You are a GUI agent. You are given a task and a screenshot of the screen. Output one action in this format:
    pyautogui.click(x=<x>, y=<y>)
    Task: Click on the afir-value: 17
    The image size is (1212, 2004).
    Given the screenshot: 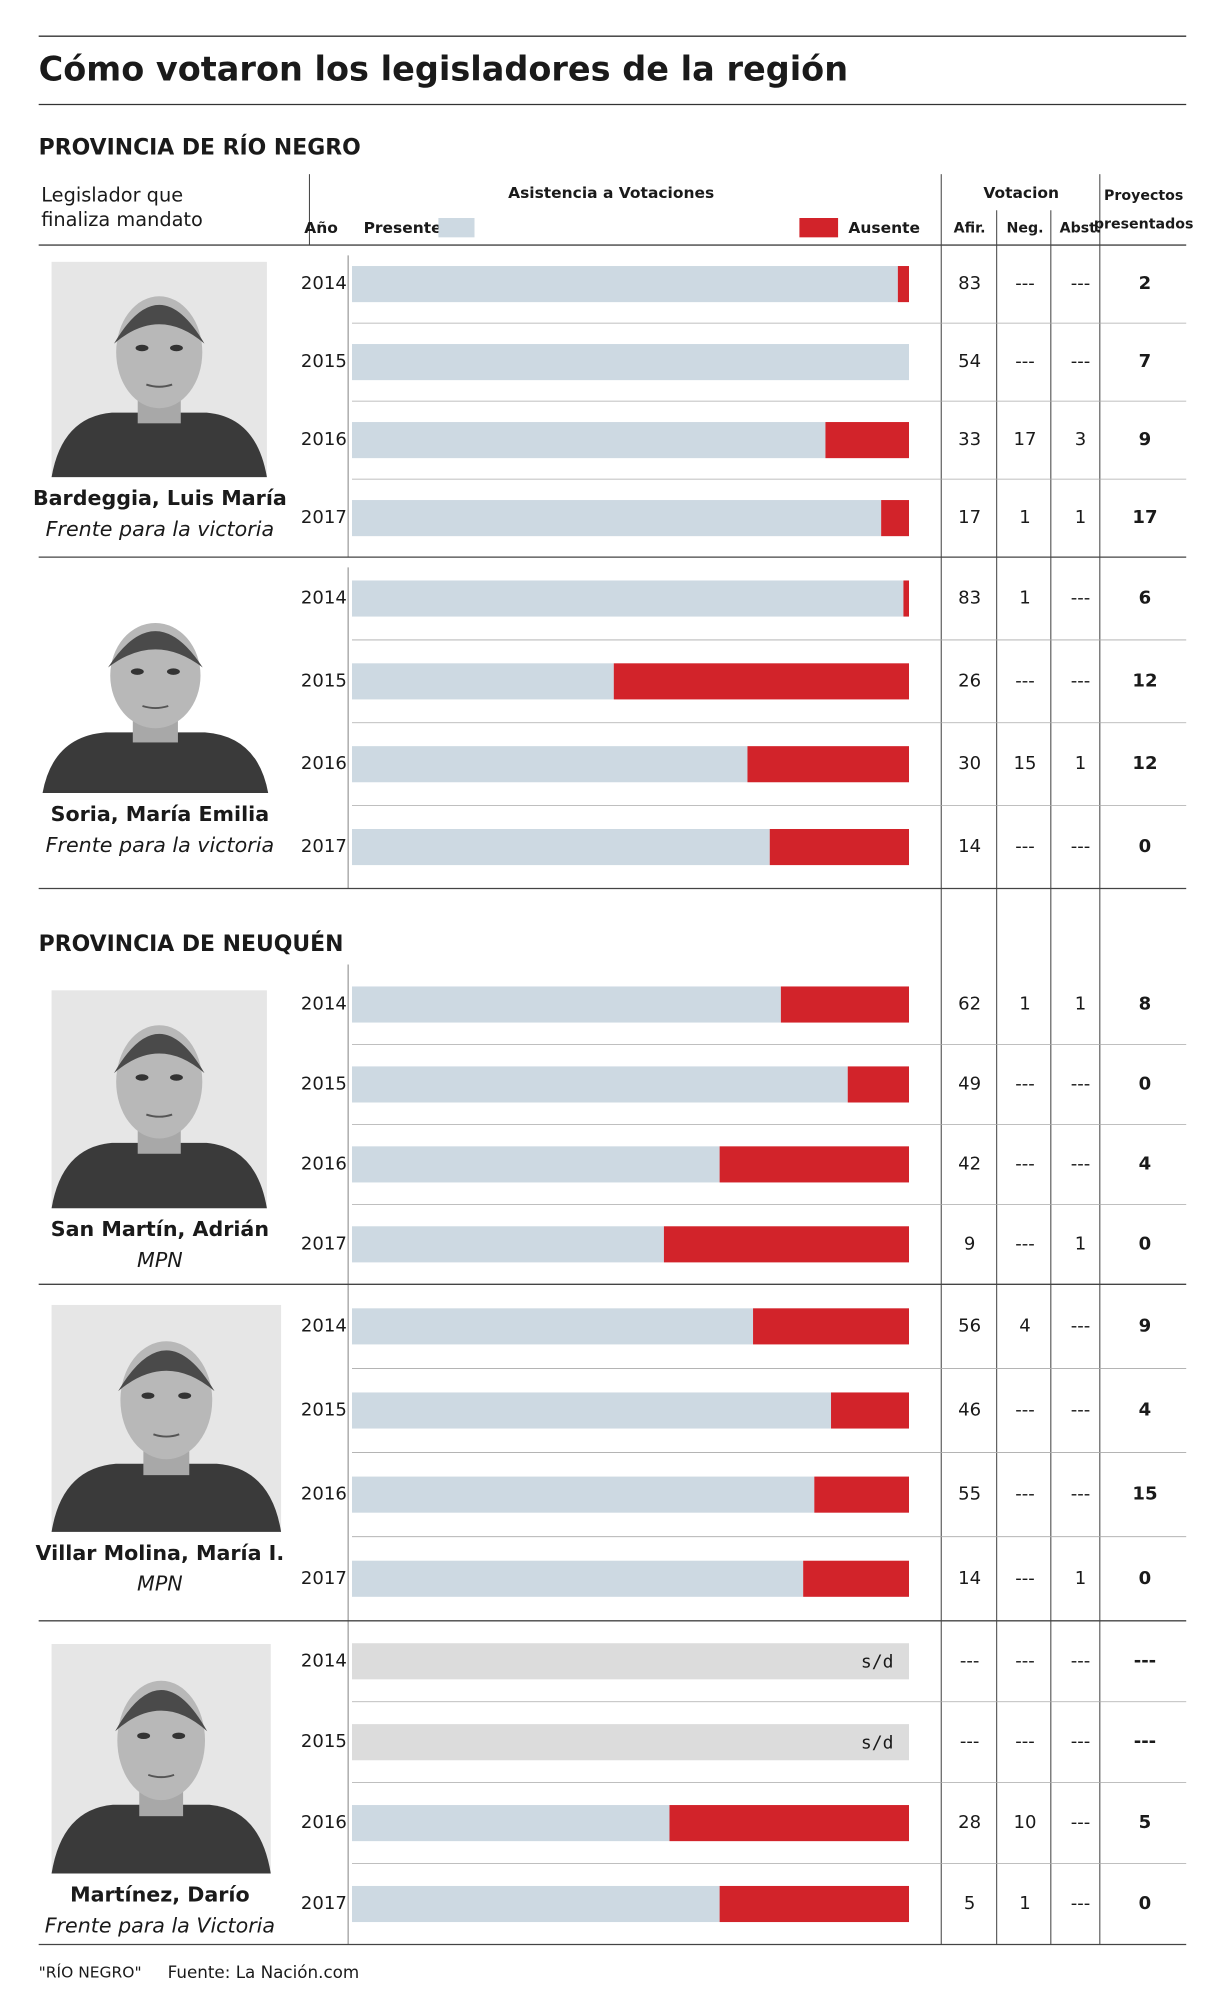 What is the action you would take?
    pyautogui.click(x=969, y=517)
    